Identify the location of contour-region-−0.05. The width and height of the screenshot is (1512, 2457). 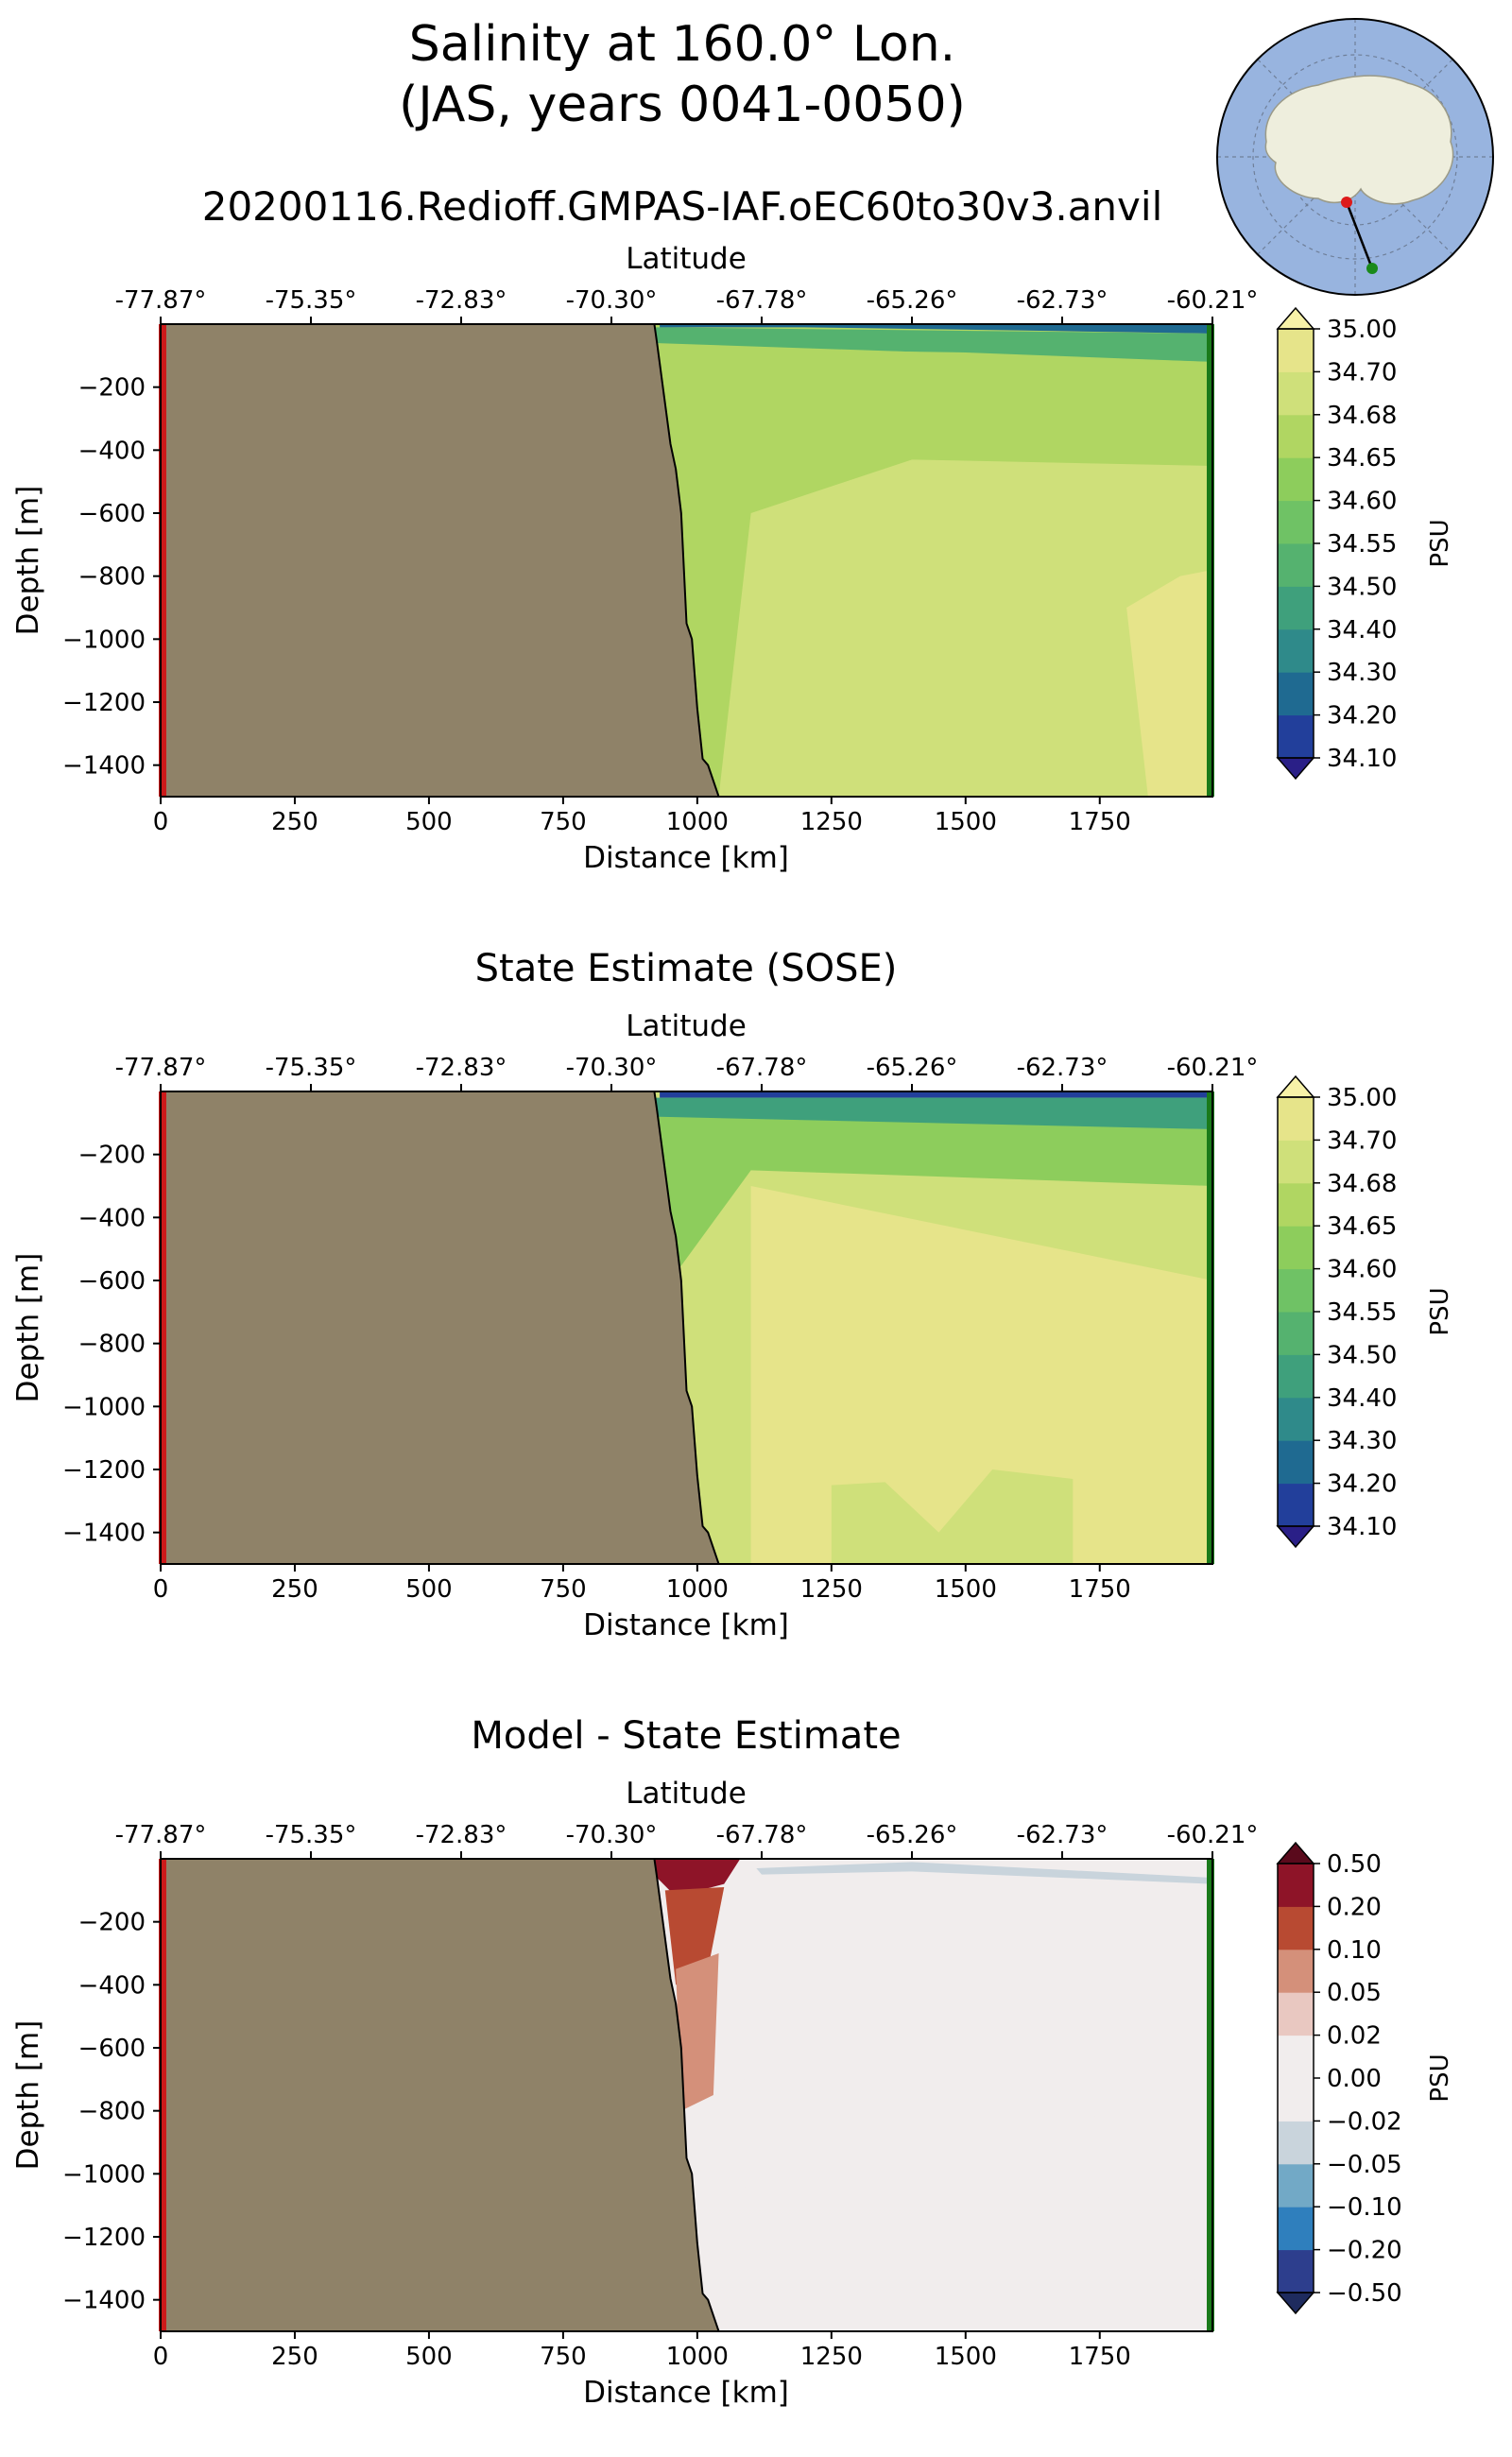
(984, 1873).